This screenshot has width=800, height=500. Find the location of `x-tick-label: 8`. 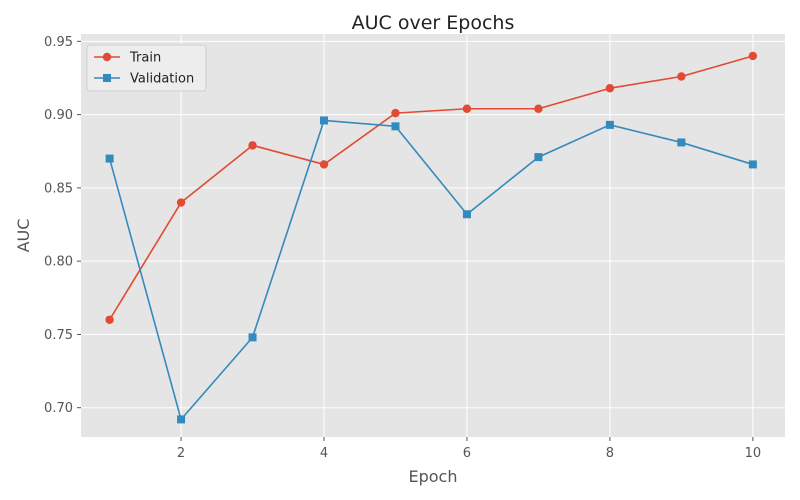

x-tick-label: 8 is located at coordinates (610, 453).